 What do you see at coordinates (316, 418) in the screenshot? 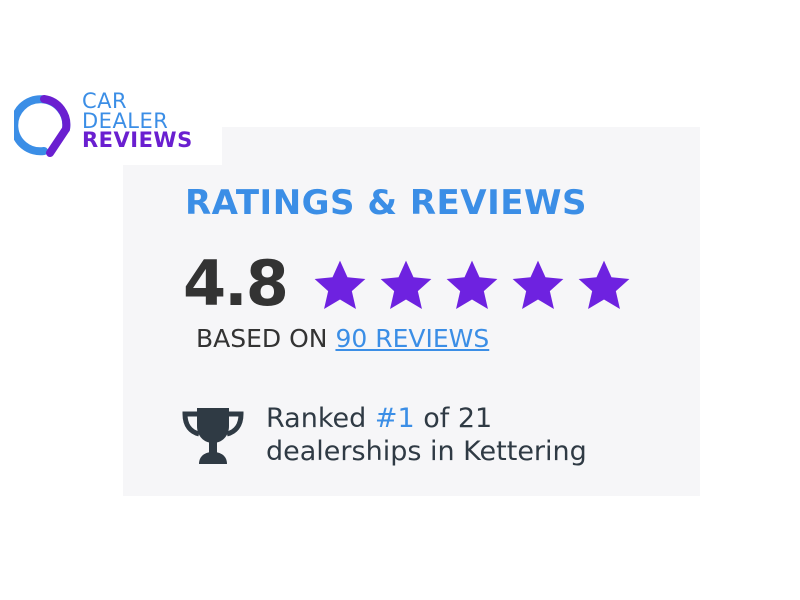
I see `rank-prefix: Ranked` at bounding box center [316, 418].